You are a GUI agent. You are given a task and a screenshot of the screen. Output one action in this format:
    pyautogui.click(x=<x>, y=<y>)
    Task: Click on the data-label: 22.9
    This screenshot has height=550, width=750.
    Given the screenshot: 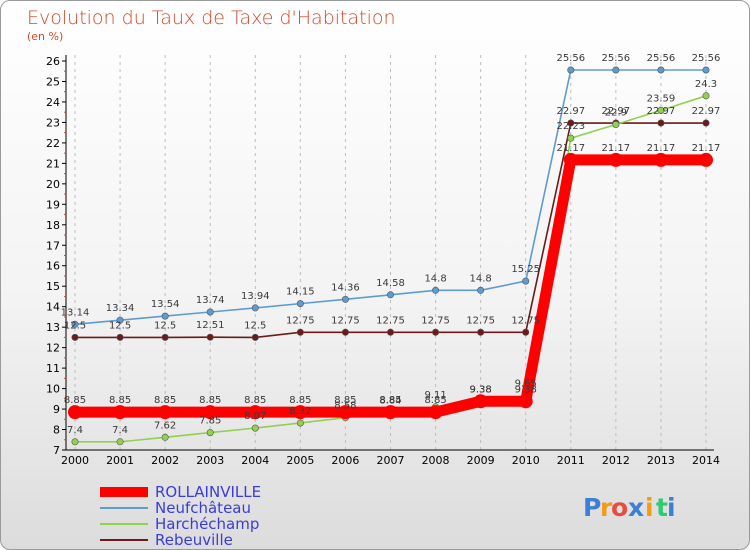 What is the action you would take?
    pyautogui.click(x=616, y=112)
    